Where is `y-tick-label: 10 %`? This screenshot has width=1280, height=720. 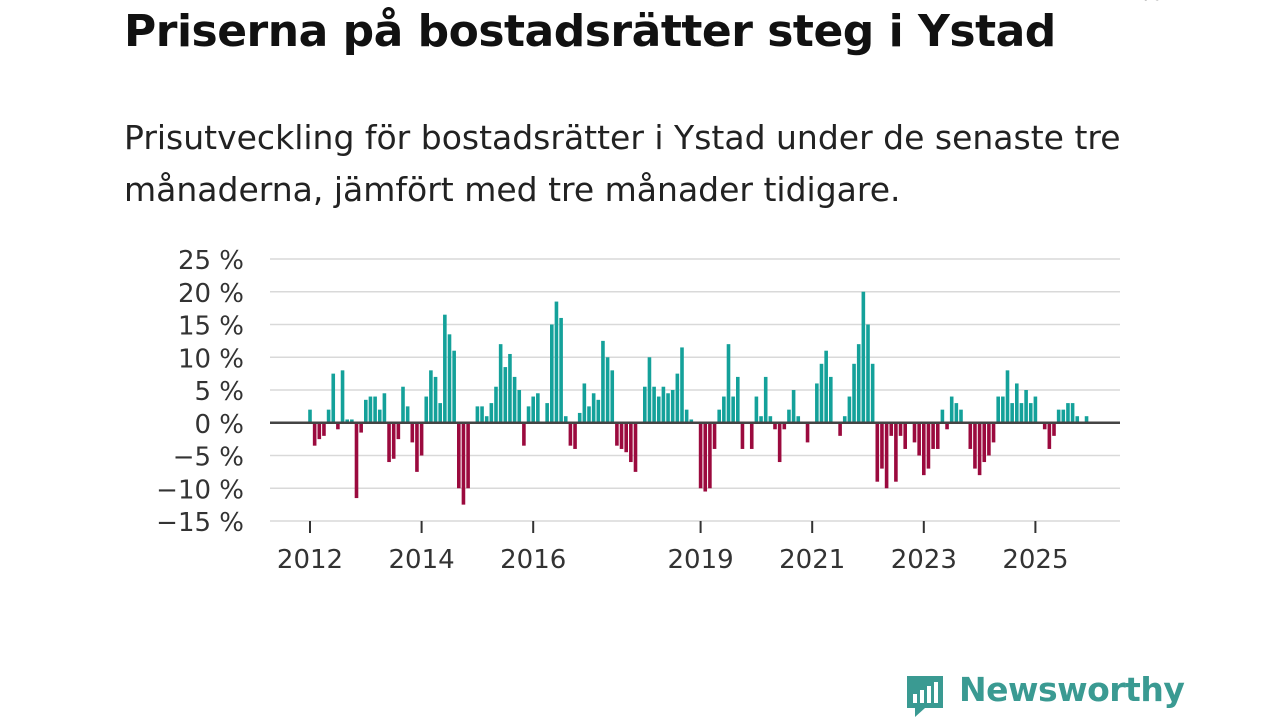
y-tick-label: 10 % is located at coordinates (211, 359).